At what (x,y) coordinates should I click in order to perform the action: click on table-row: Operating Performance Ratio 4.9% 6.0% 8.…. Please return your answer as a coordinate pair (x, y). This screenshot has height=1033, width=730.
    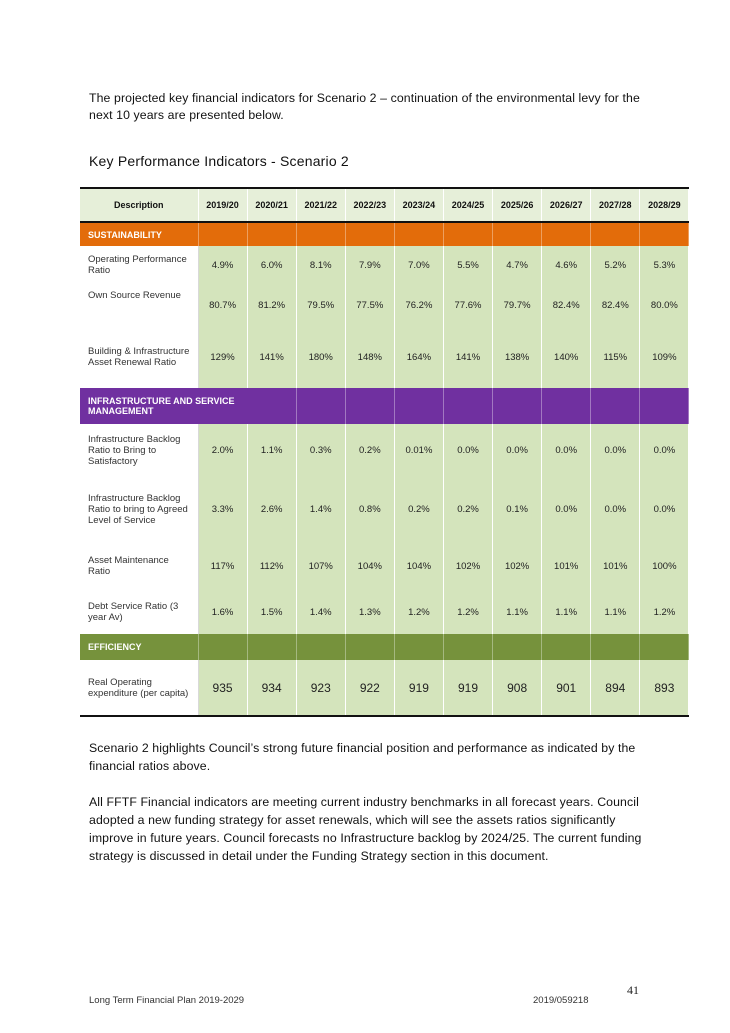
    Looking at the image, I should click on (385, 265).